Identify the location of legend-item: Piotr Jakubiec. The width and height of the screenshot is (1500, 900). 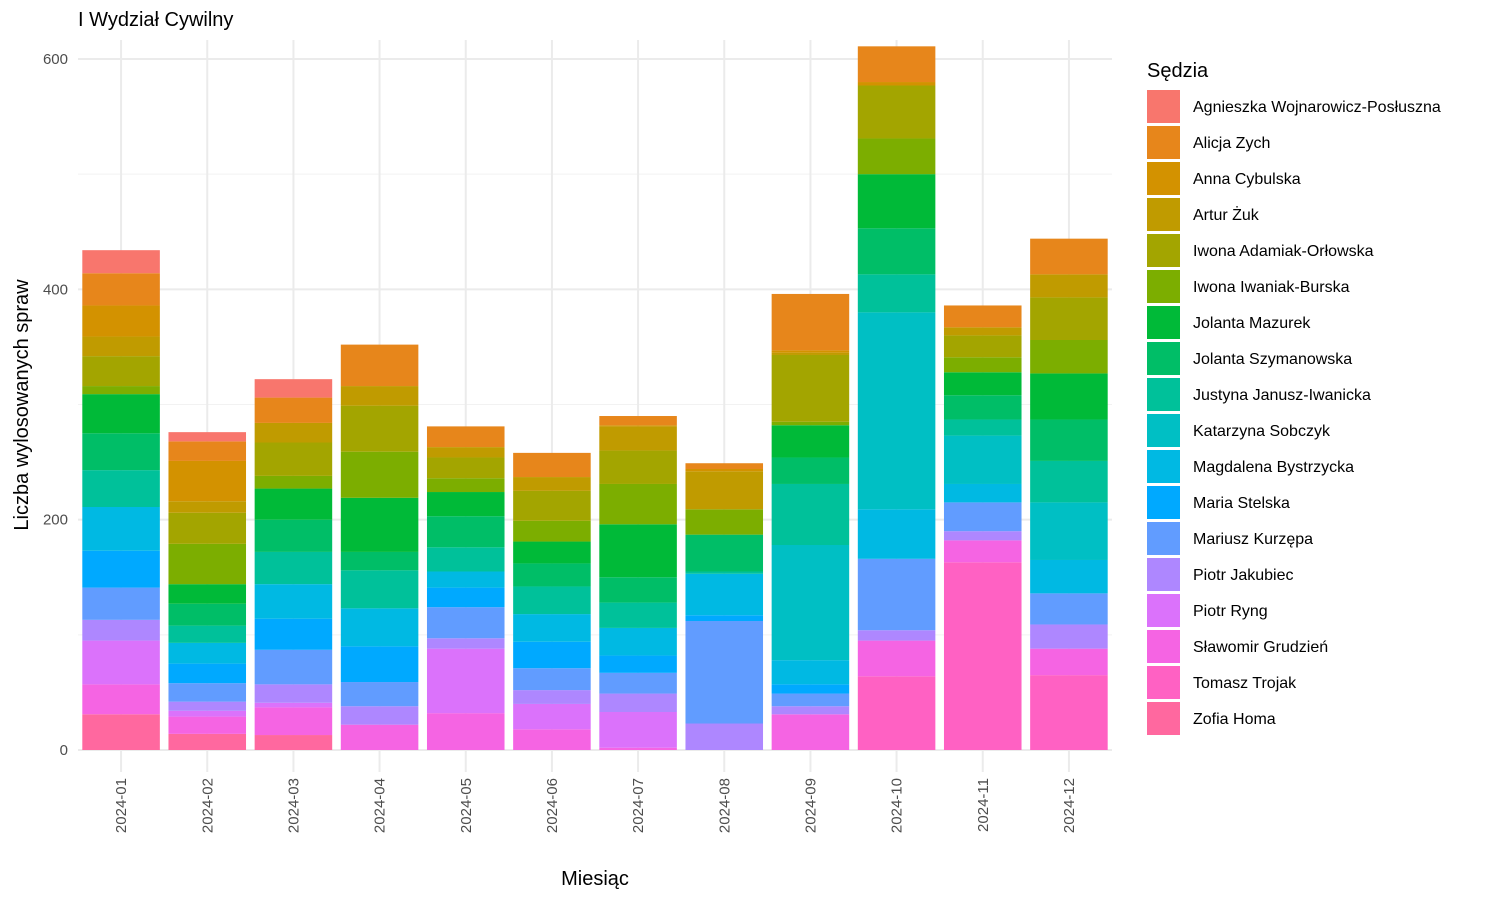
(1220, 574).